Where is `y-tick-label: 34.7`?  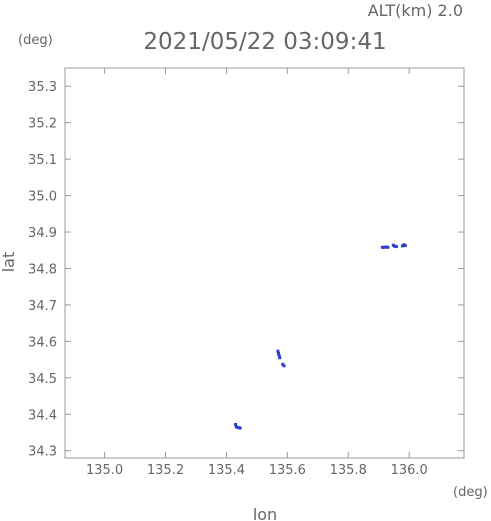 y-tick-label: 34.7 is located at coordinates (42, 306).